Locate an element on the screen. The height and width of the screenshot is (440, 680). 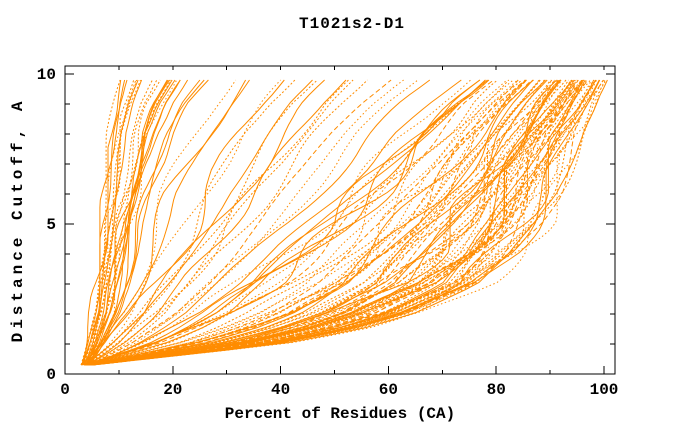
y-tick-label: 5 is located at coordinates (51, 225).